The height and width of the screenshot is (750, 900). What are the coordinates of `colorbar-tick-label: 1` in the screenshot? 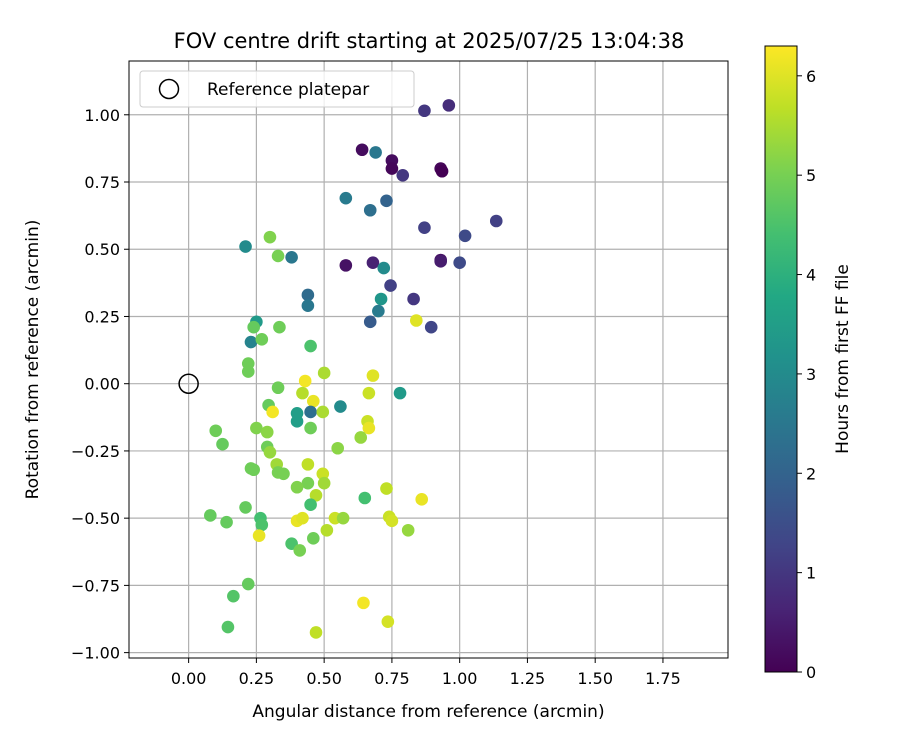 It's located at (811, 573).